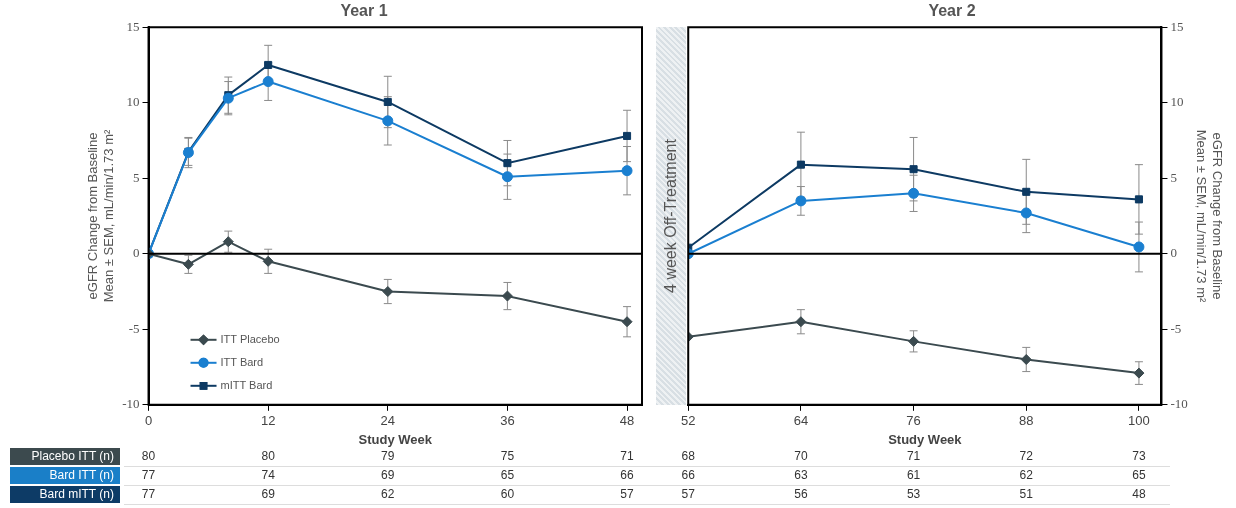 The image size is (1236, 508). Describe the element at coordinates (1026, 421) in the screenshot. I see `x-tick-label: 88` at that location.